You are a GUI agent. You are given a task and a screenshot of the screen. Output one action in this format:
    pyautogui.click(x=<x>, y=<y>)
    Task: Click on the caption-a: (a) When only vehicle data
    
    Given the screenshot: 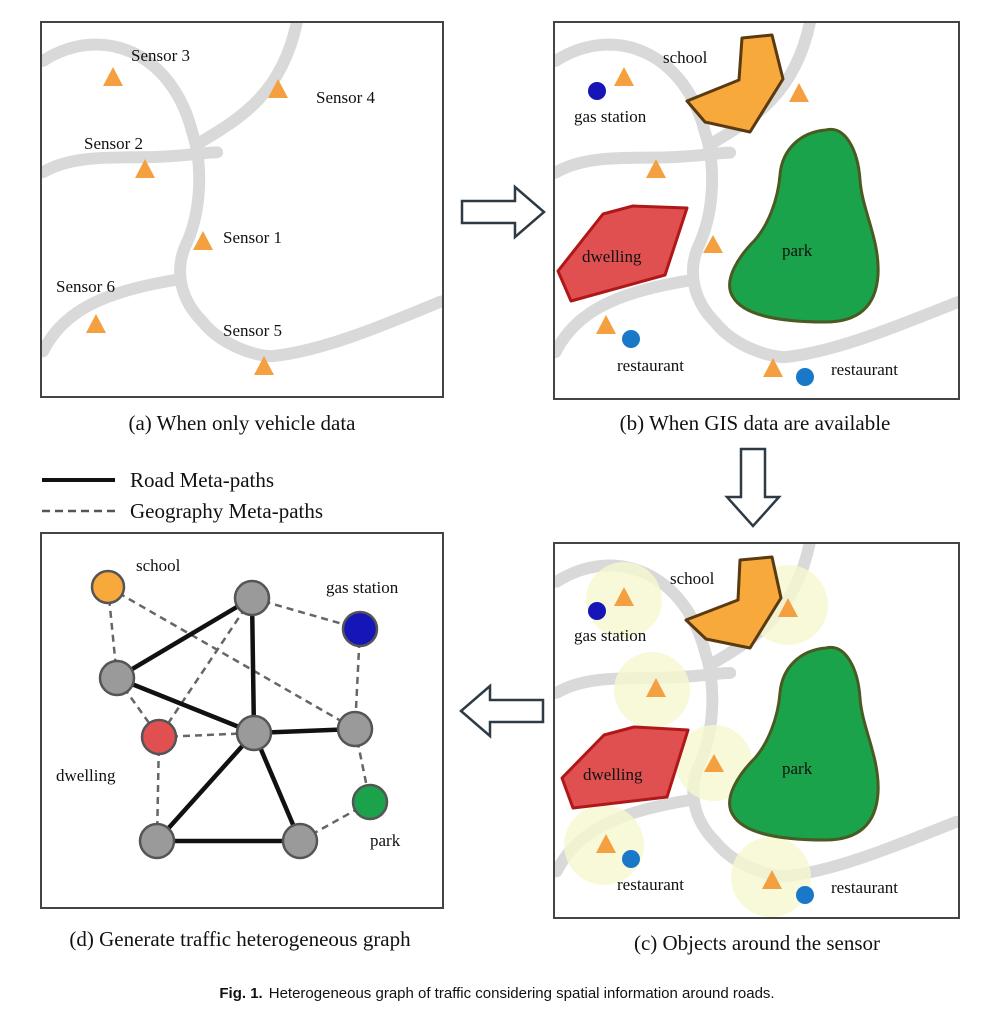 What is the action you would take?
    pyautogui.click(x=242, y=423)
    